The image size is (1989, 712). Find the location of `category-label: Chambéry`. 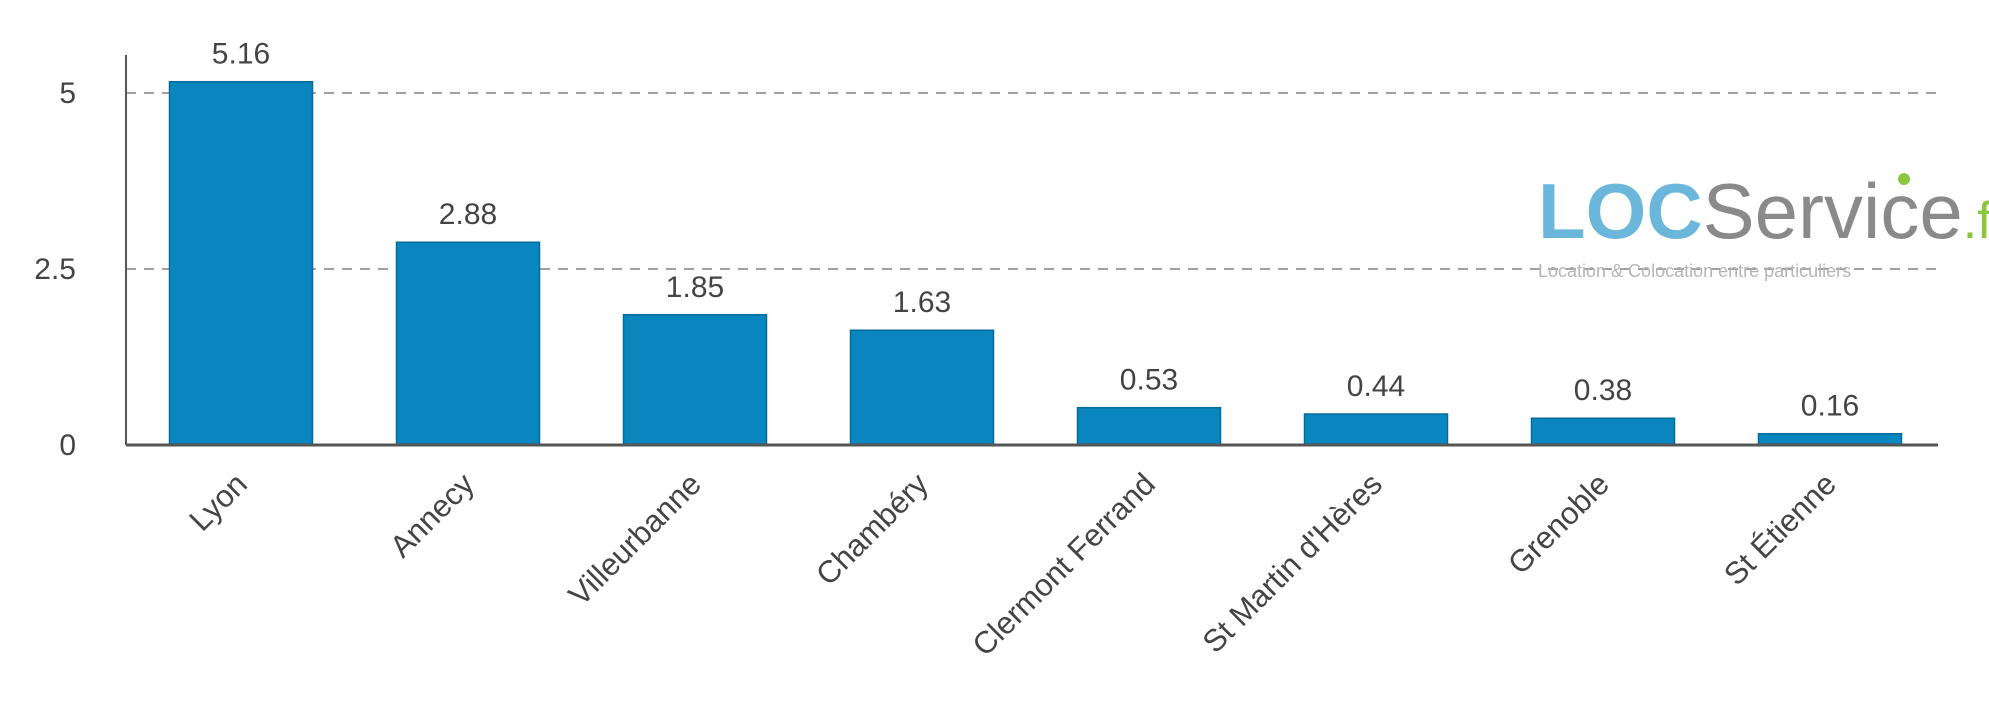

category-label: Chambéry is located at coordinates (872, 529).